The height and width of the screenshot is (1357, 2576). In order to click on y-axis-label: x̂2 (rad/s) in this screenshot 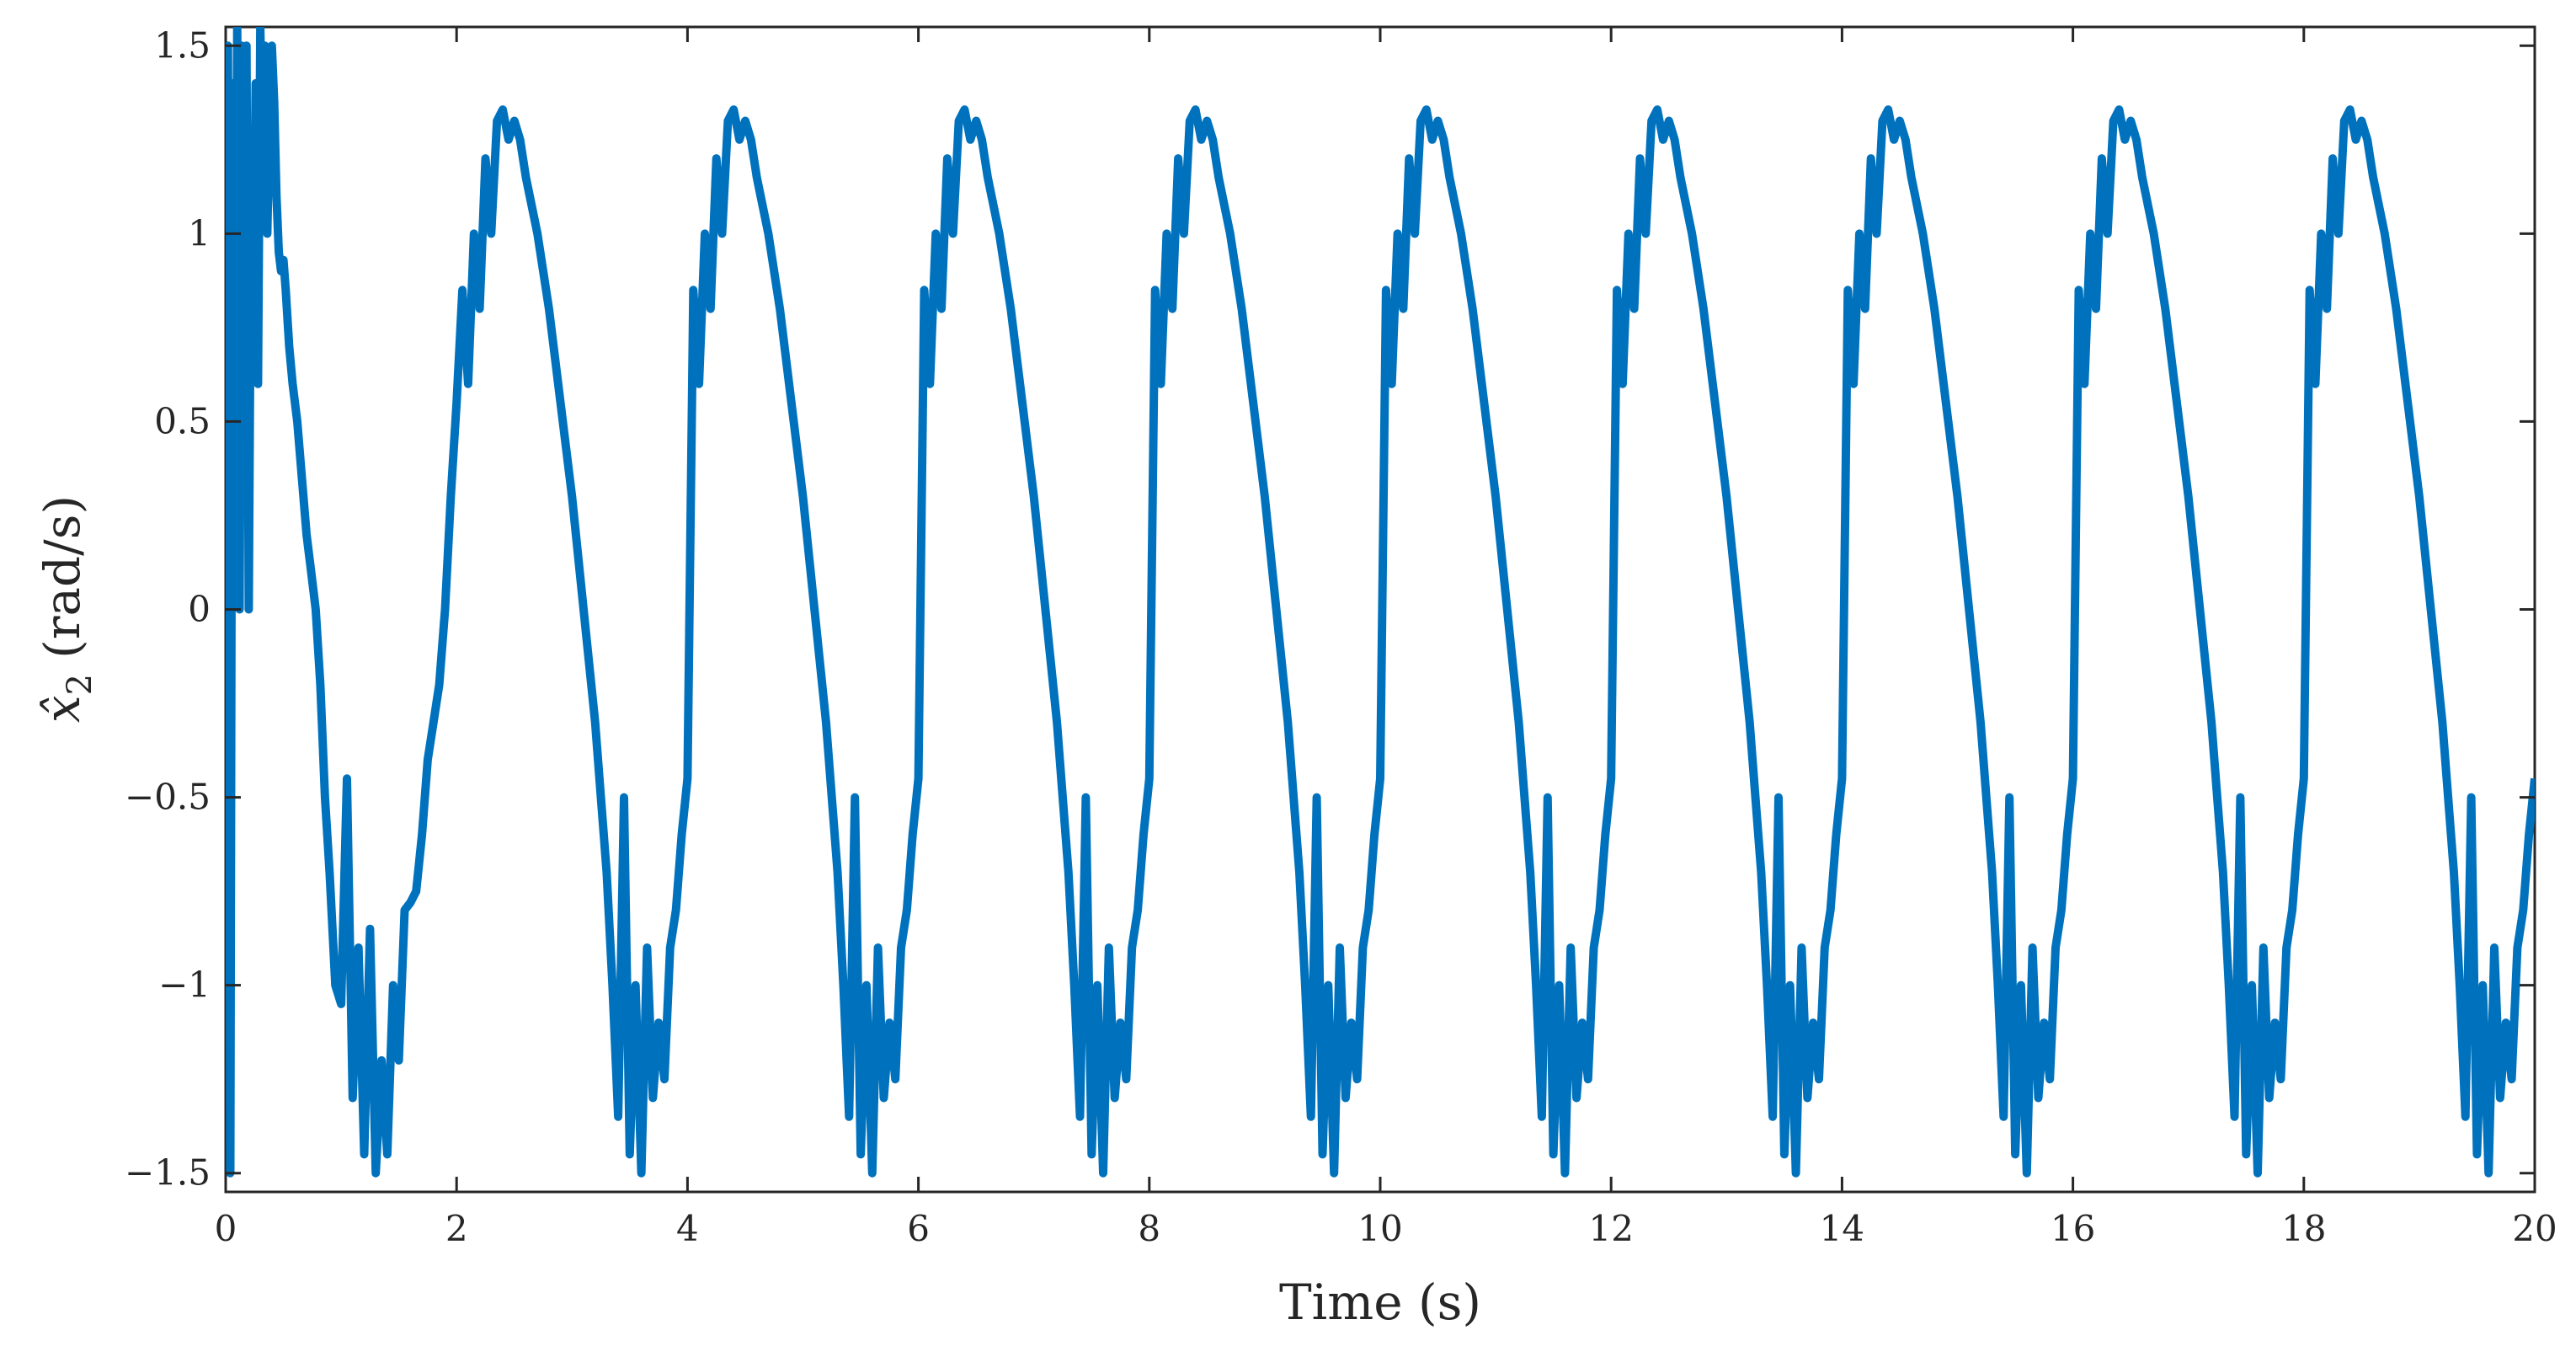, I will do `click(66, 609)`.